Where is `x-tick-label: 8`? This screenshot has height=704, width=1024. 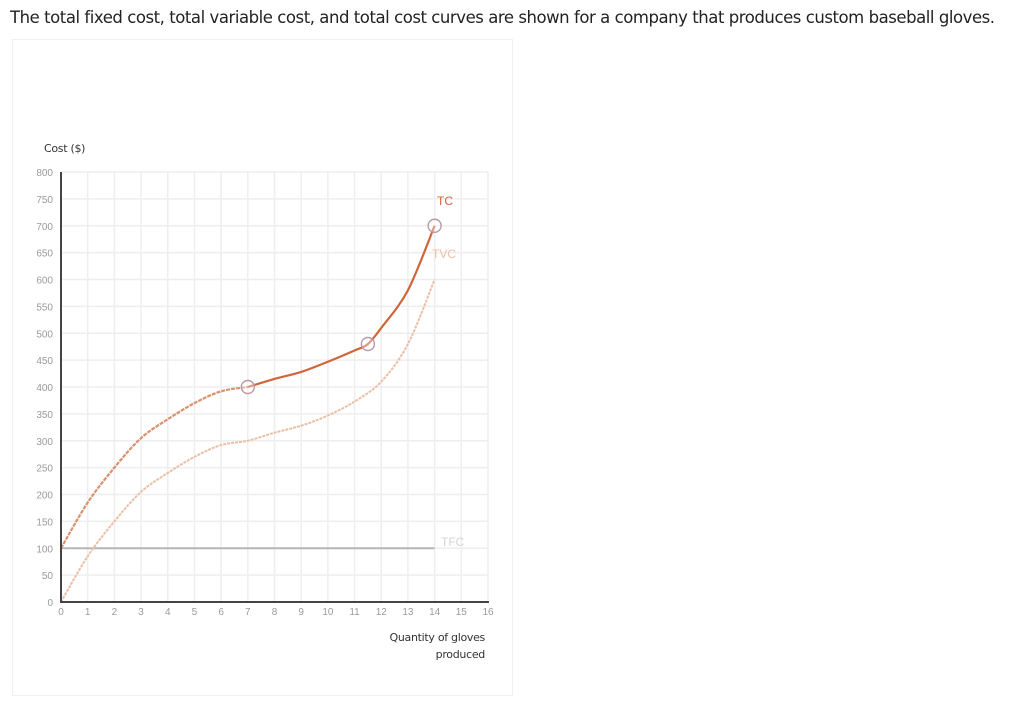 x-tick-label: 8 is located at coordinates (275, 612).